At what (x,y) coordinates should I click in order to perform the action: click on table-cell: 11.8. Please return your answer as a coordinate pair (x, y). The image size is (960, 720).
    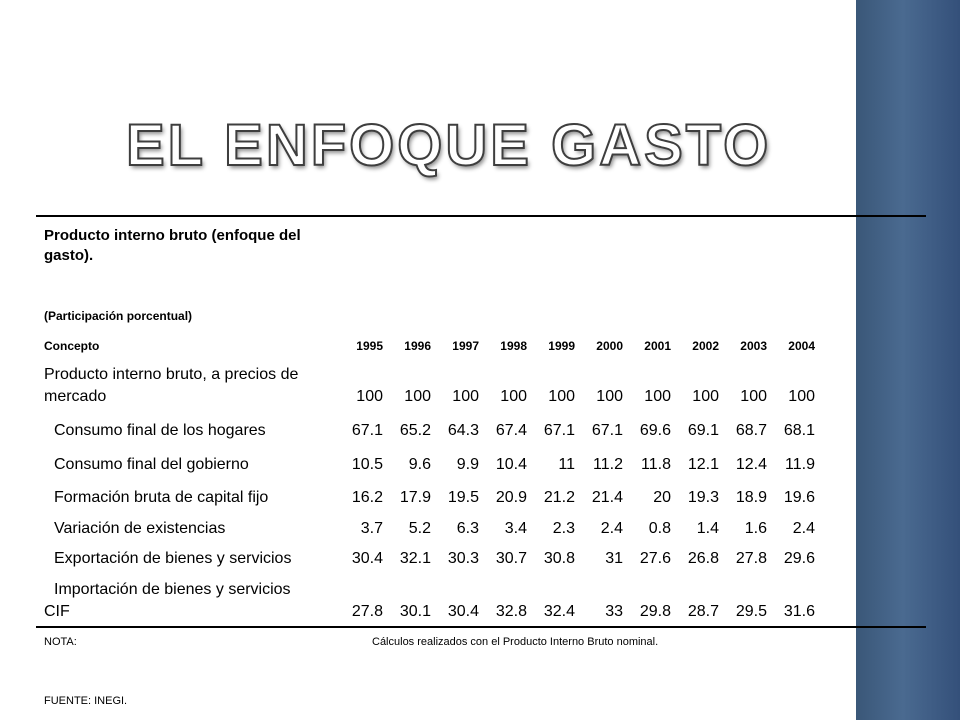
    Looking at the image, I should click on (656, 464).